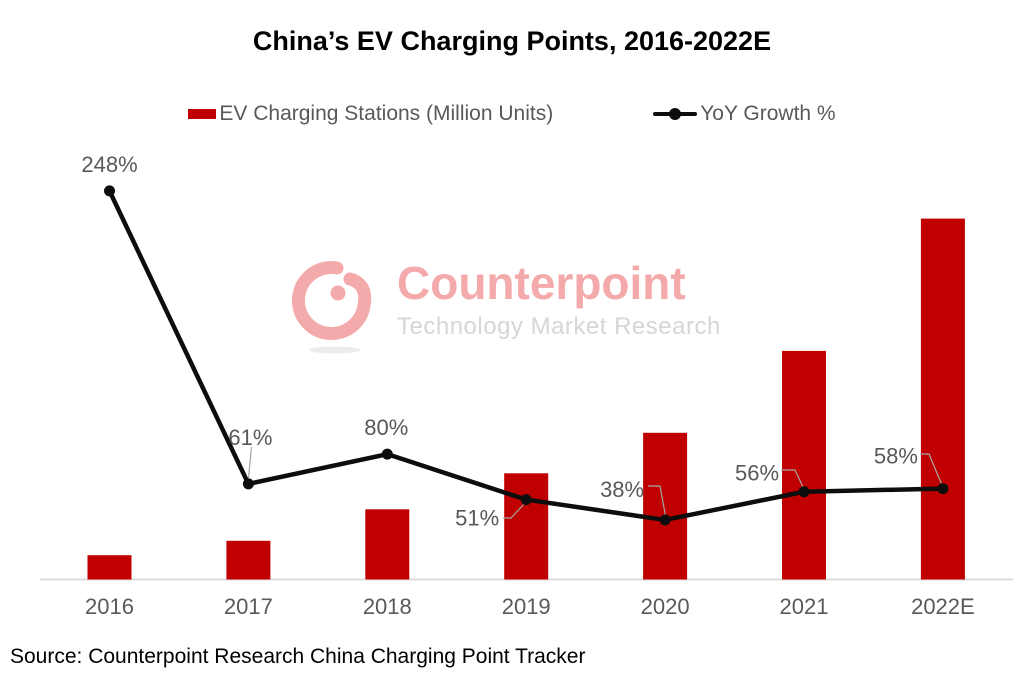  I want to click on callout-line-2022E, so click(931, 469).